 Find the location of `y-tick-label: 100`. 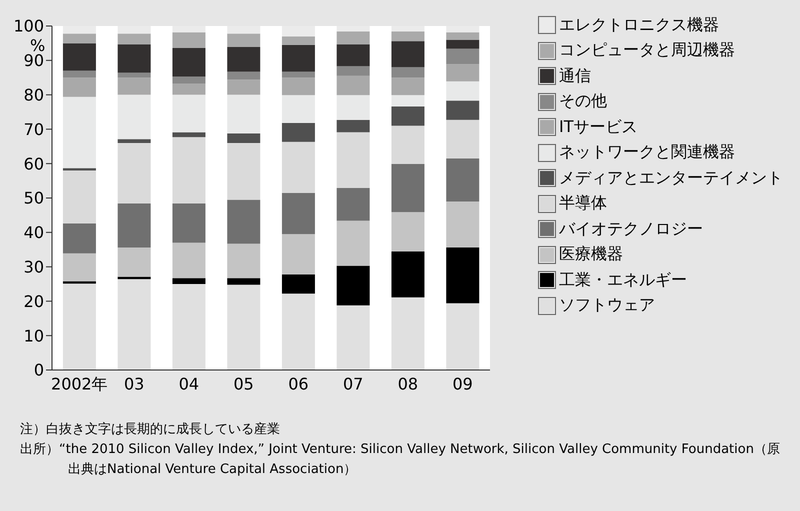

y-tick-label: 100 is located at coordinates (28, 26).